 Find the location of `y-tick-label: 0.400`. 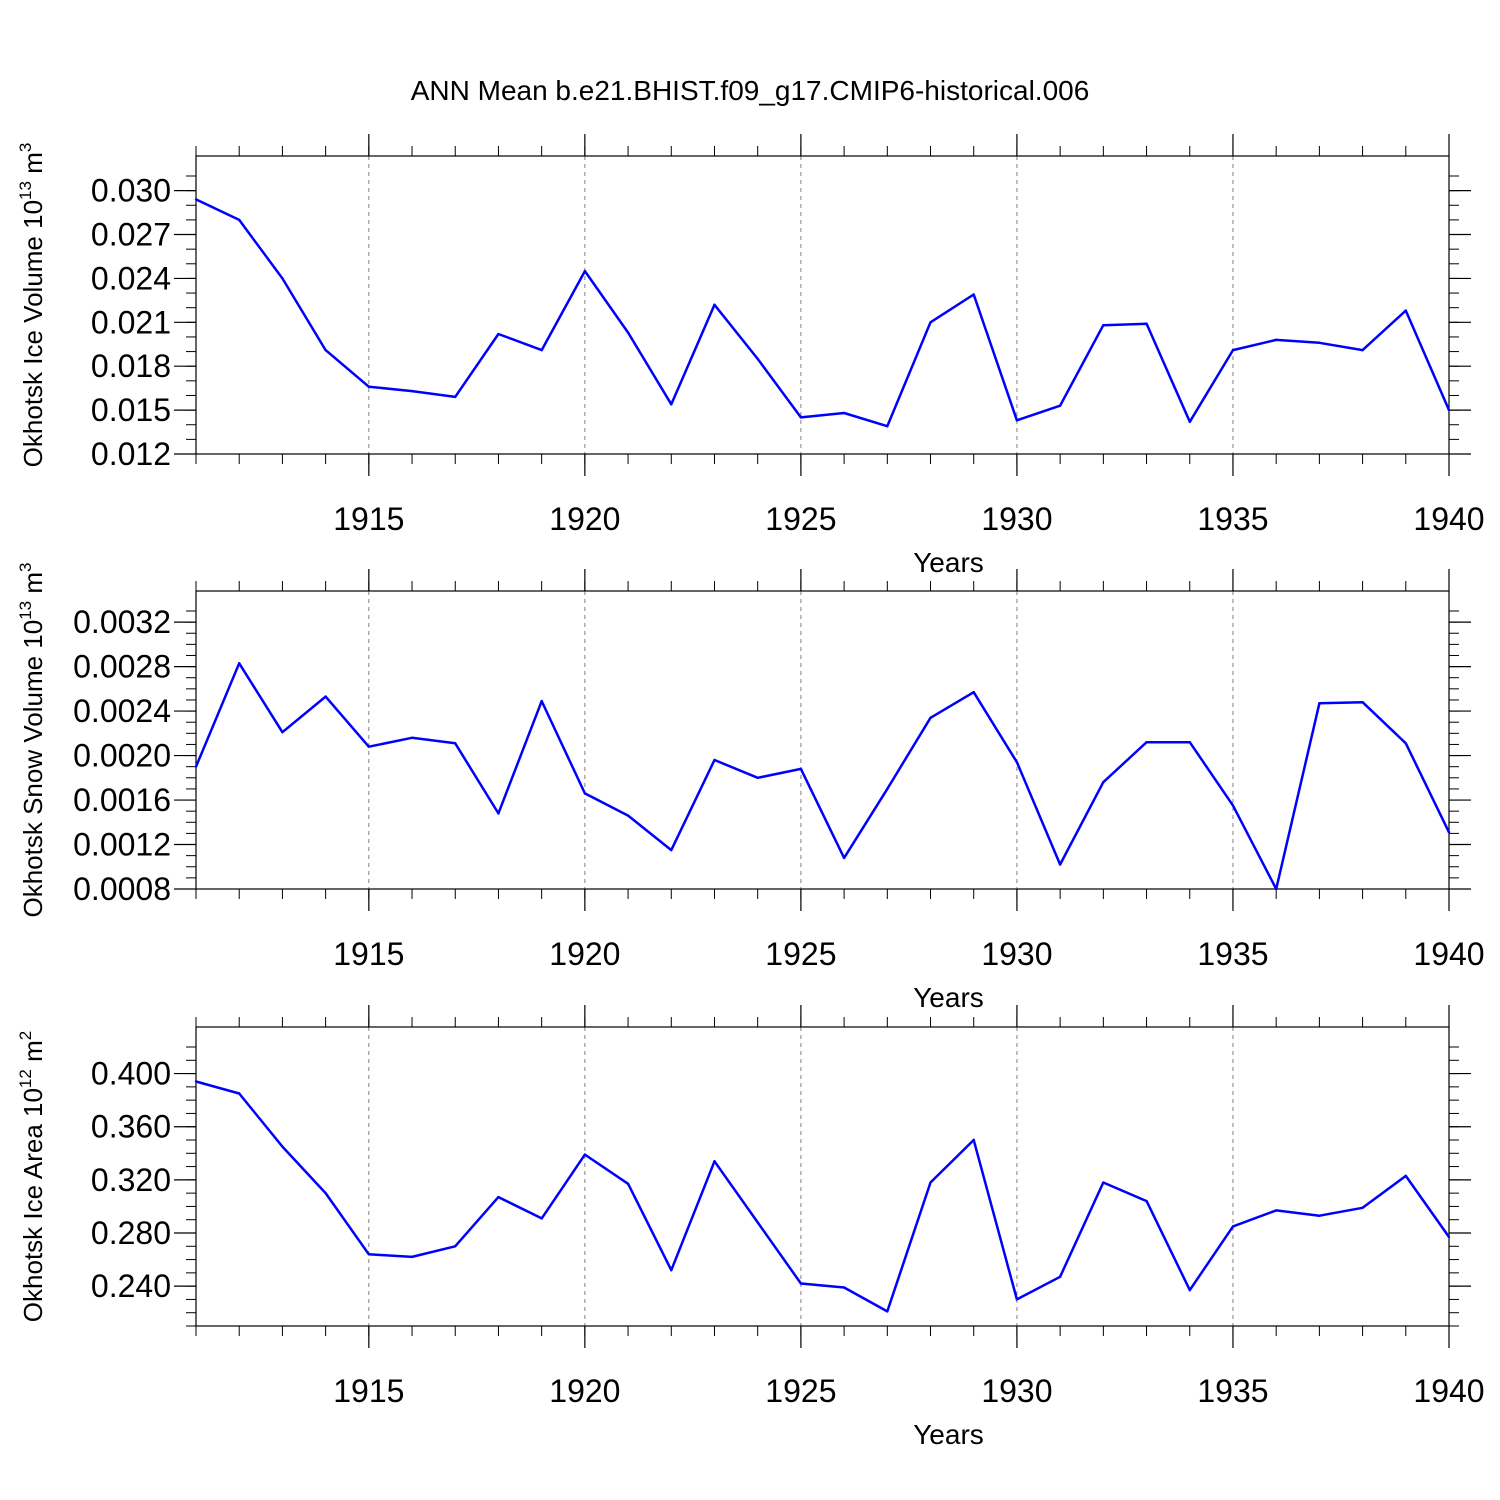

y-tick-label: 0.400 is located at coordinates (131, 1074).